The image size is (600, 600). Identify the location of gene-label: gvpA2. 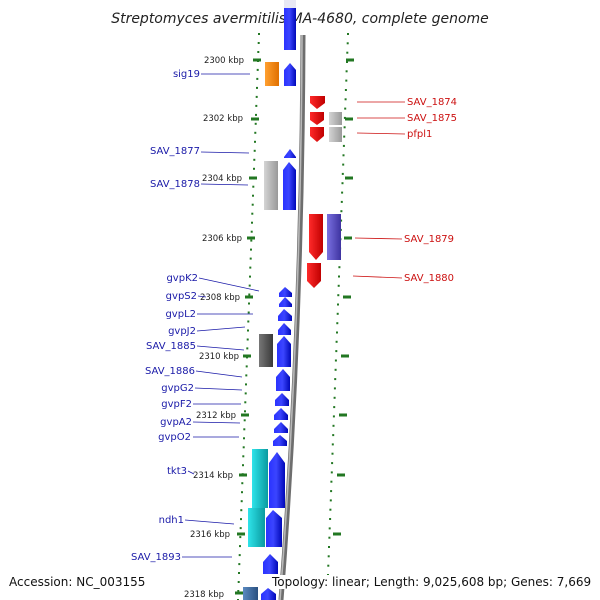
(176, 422).